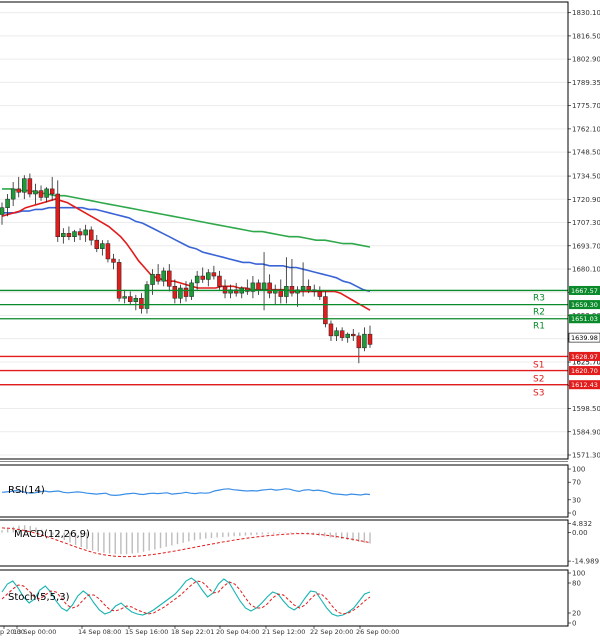 This screenshot has width=600, height=644. I want to click on level-badge-label-s1: 1628.97, so click(584, 357).